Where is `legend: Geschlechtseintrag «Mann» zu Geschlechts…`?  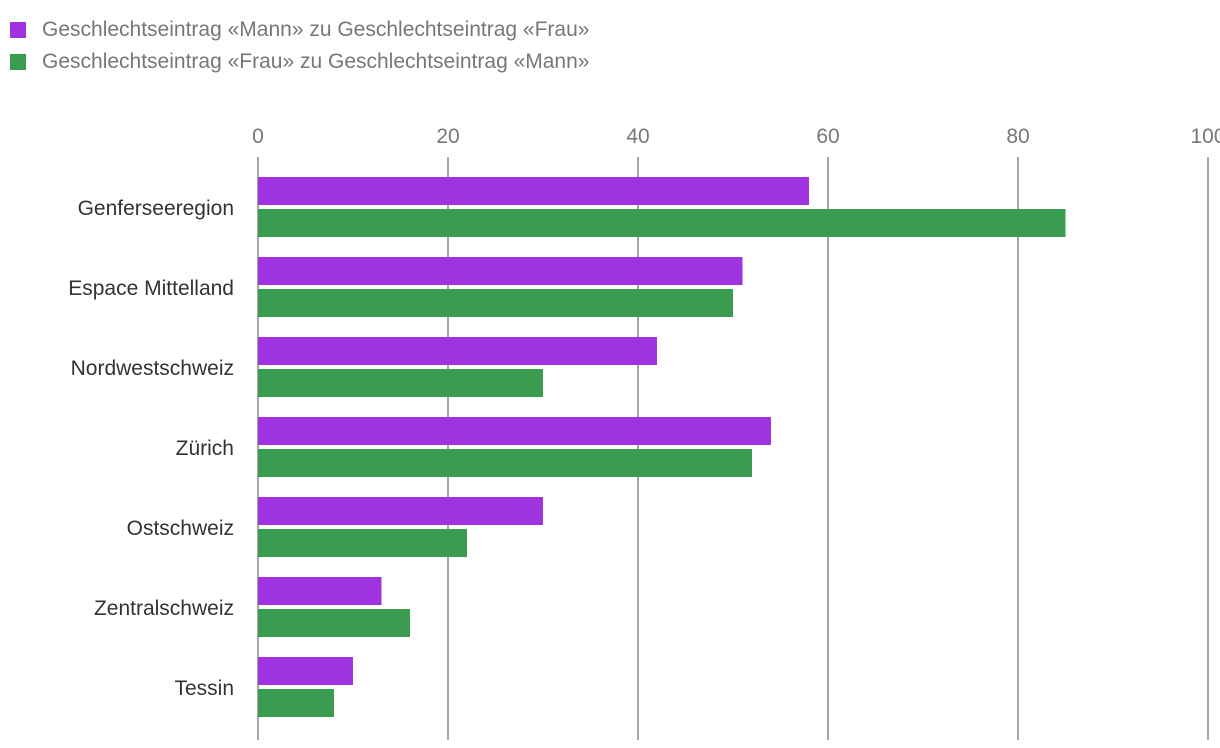 legend: Geschlechtseintrag «Mann» zu Geschlechts… is located at coordinates (299, 46).